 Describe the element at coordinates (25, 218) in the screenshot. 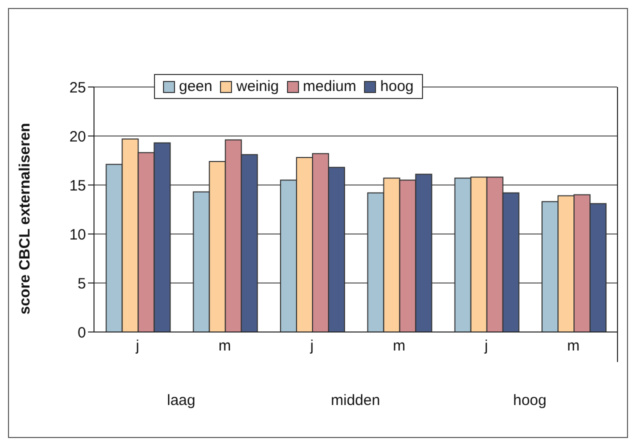

I see `y-axis-title: score CBCL externaliseren` at that location.